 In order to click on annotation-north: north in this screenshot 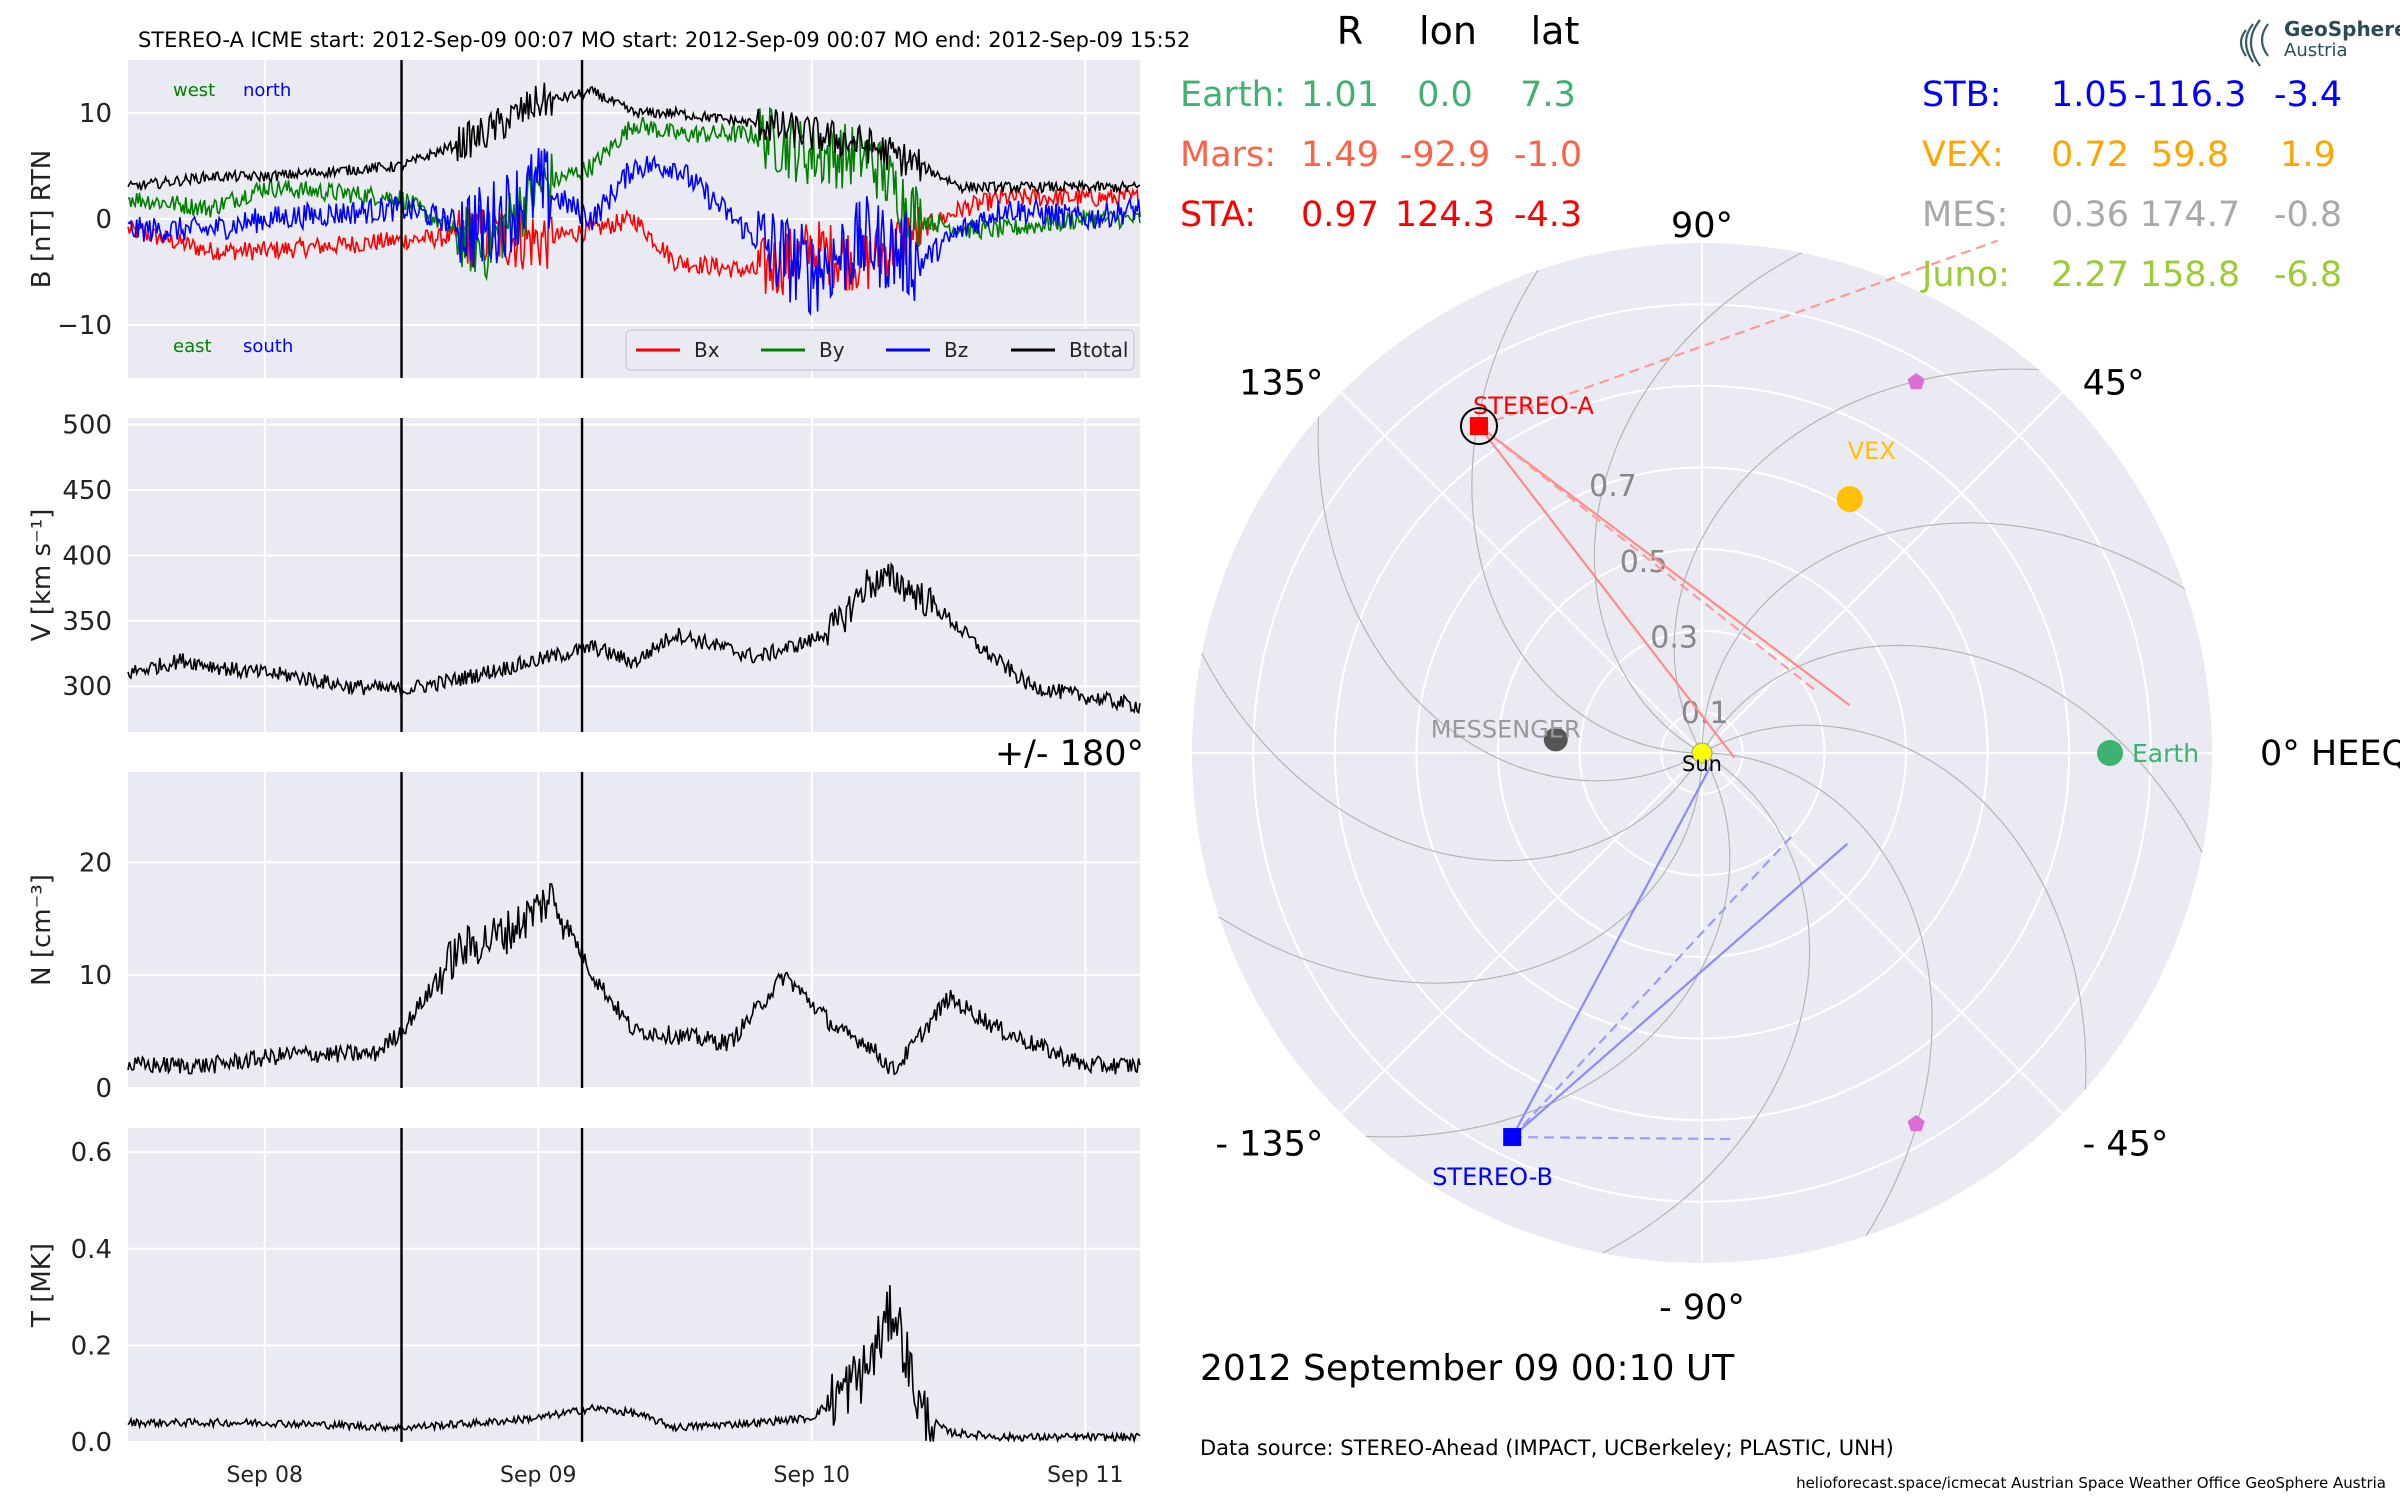, I will do `click(267, 90)`.